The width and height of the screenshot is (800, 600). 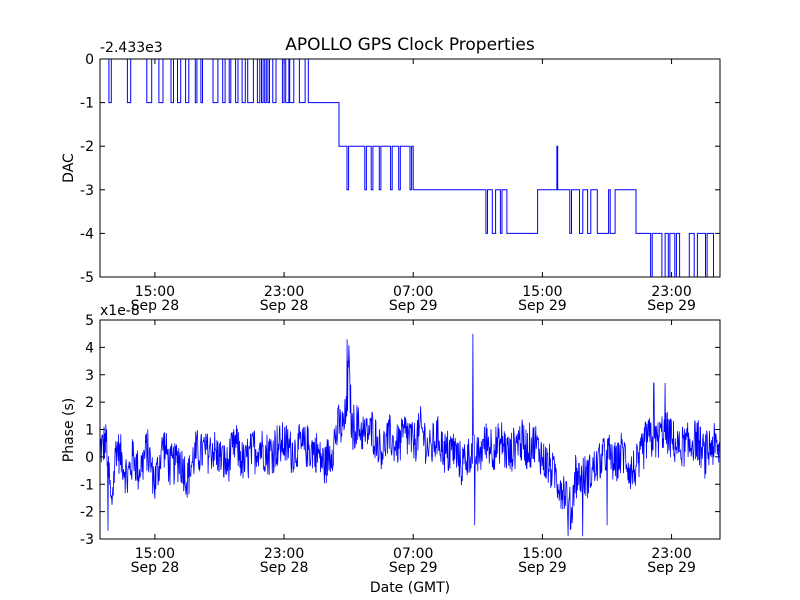 What do you see at coordinates (410, 45) in the screenshot?
I see `chart-title: APOLLO GPS Clock Properties` at bounding box center [410, 45].